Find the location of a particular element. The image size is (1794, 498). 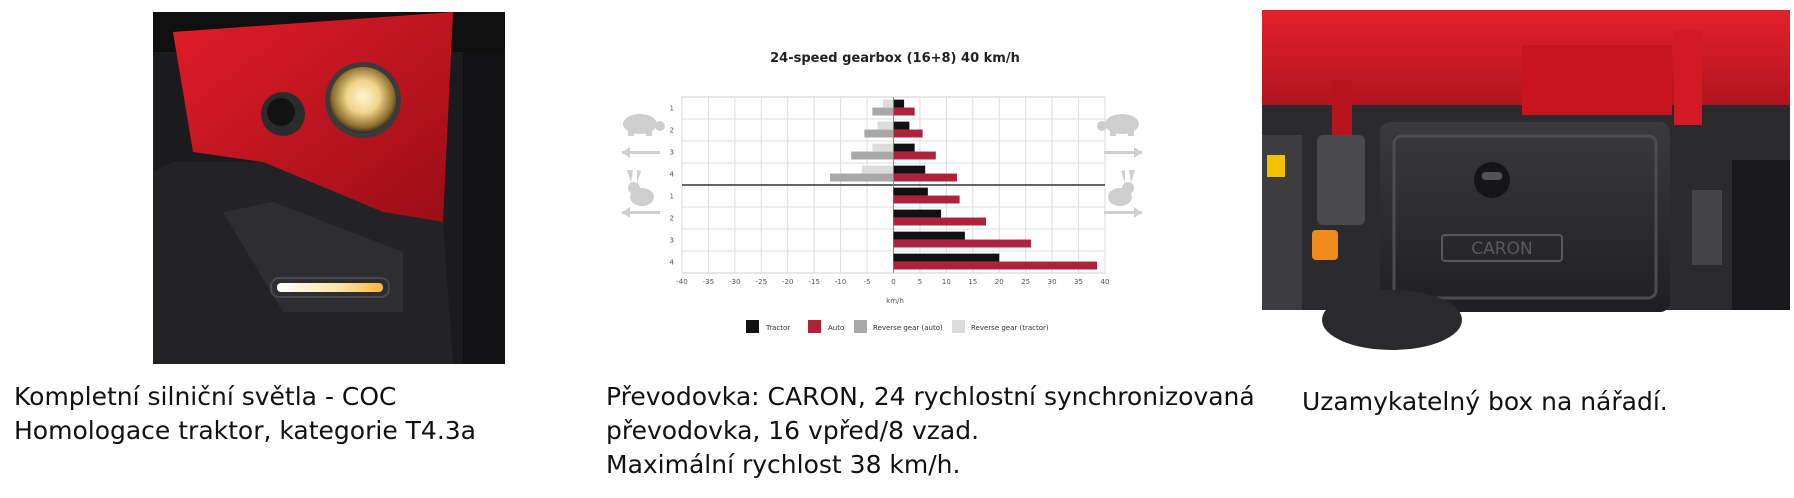

x-tick-label: -10 is located at coordinates (840, 282).